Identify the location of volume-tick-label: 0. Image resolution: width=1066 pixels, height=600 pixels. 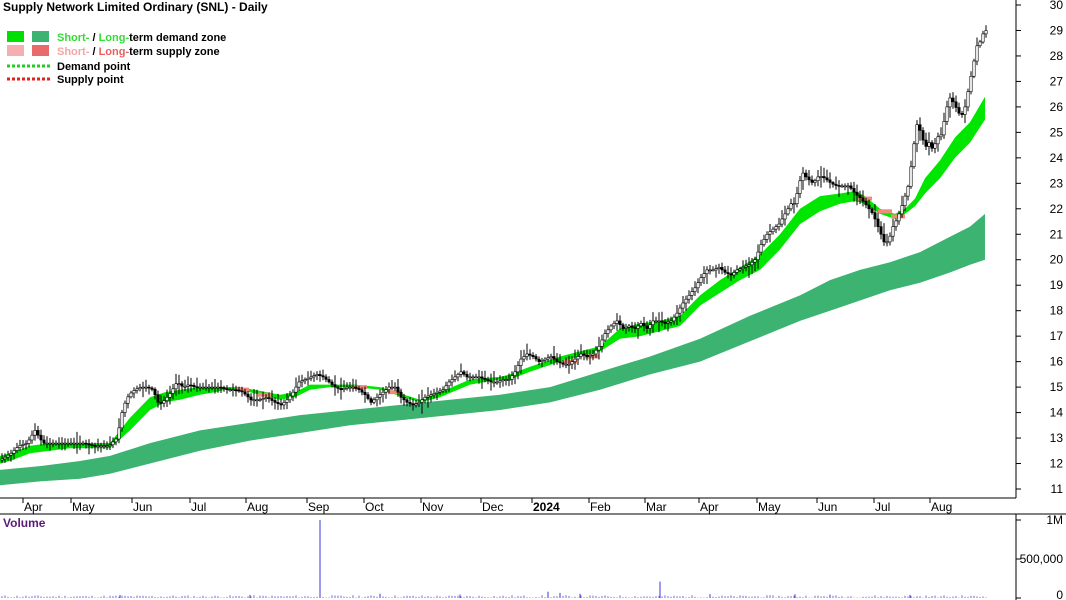
(1059, 594).